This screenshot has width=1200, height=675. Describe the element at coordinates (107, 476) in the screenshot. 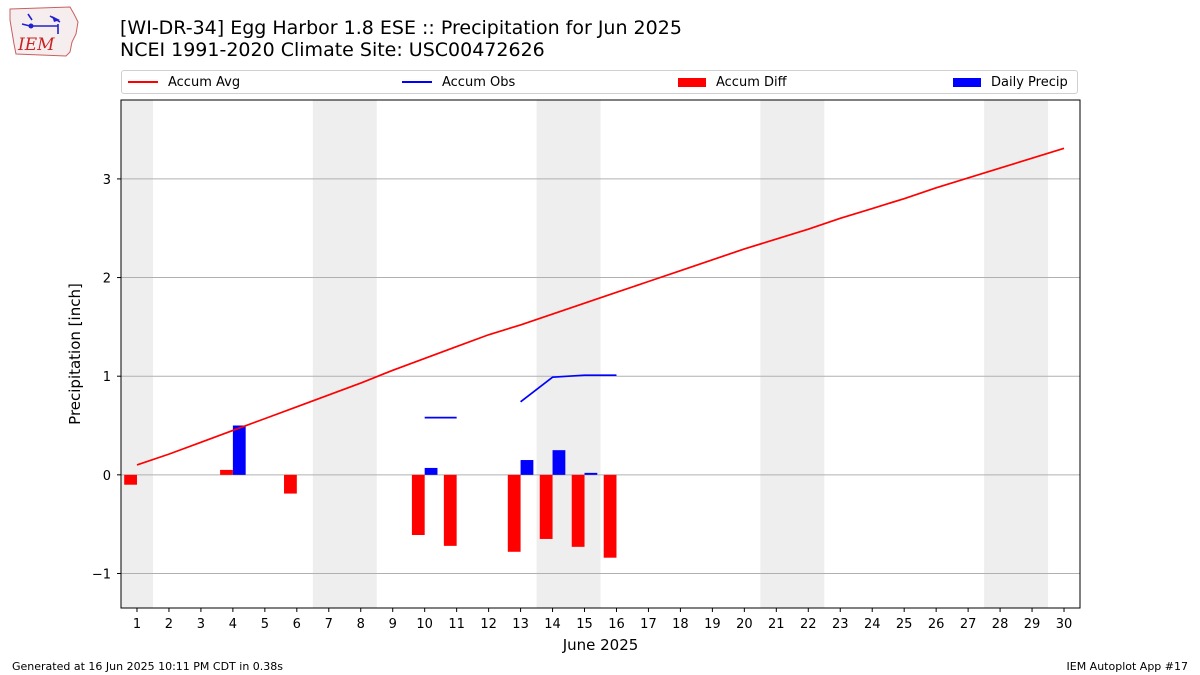

I see `y-tick-label: 0` at that location.